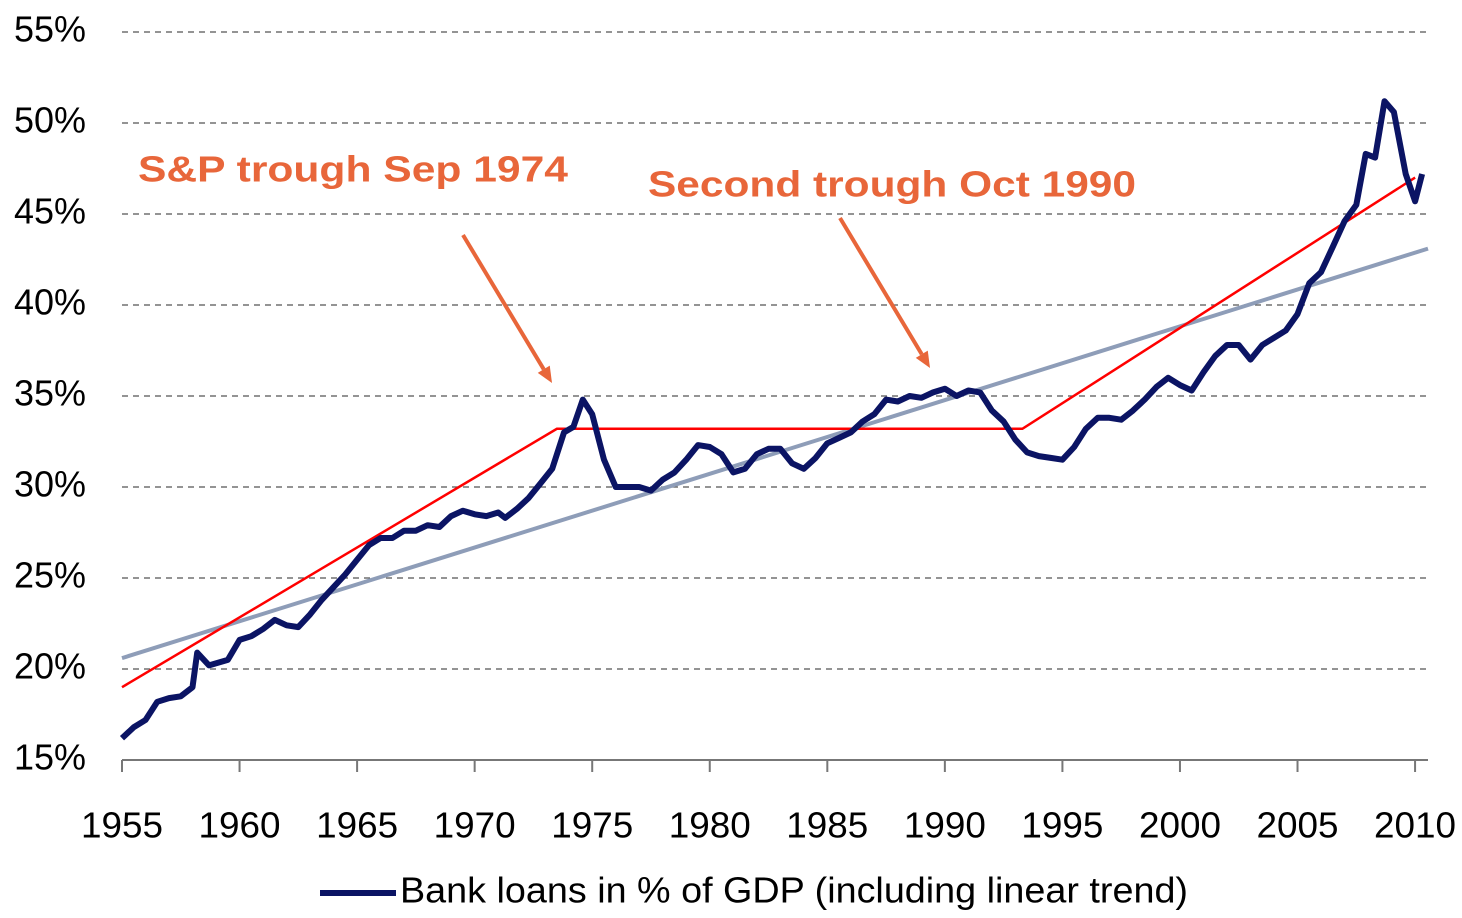  What do you see at coordinates (710, 825) in the screenshot?
I see `x-tick-label: 1980` at bounding box center [710, 825].